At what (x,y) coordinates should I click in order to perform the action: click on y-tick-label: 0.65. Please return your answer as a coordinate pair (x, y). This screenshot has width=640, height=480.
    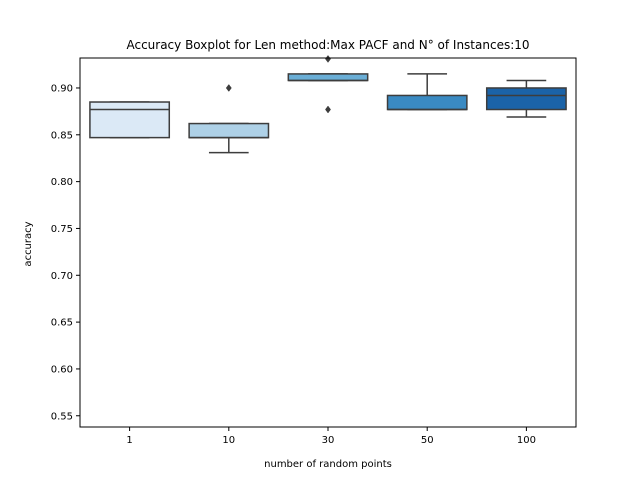
    Looking at the image, I should click on (62, 323).